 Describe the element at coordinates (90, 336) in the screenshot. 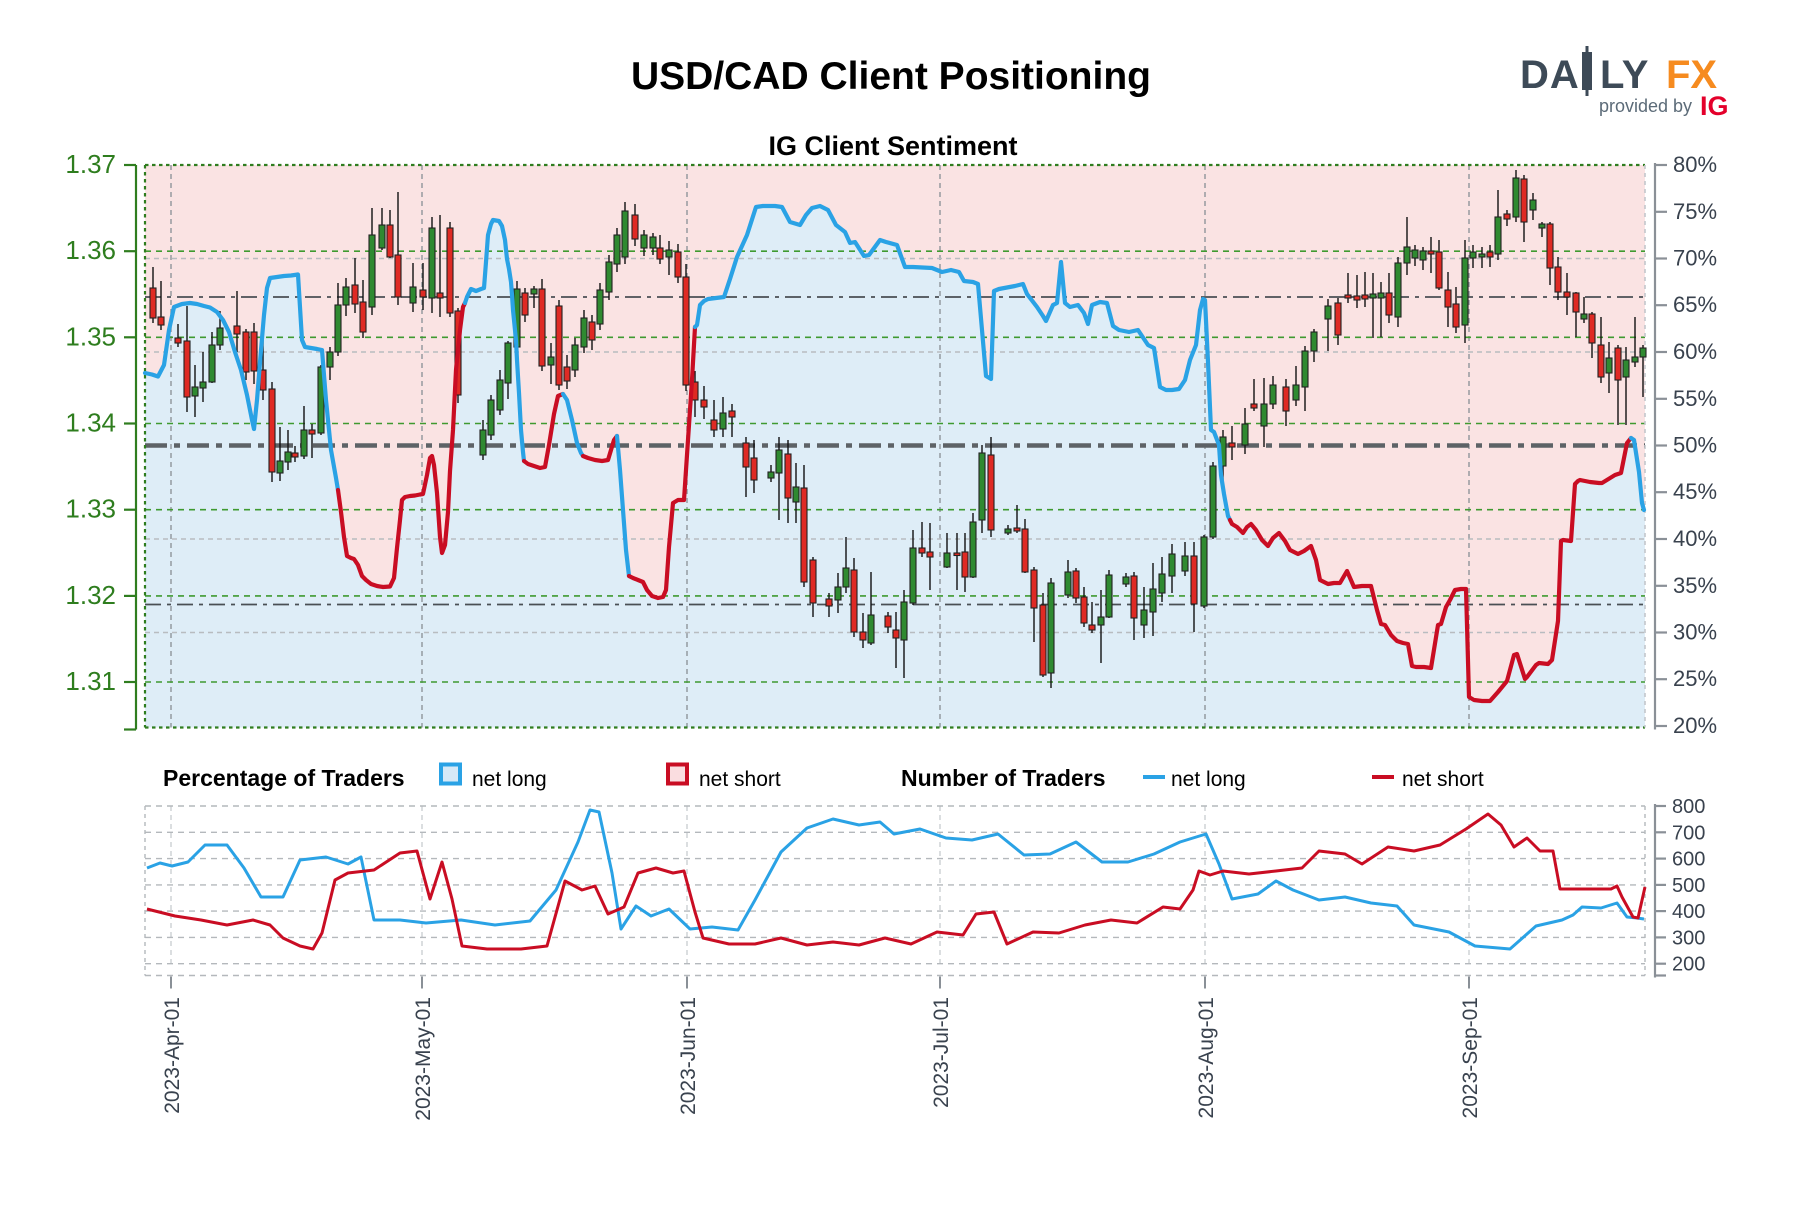

I see `svg-text: 1.35` at that location.